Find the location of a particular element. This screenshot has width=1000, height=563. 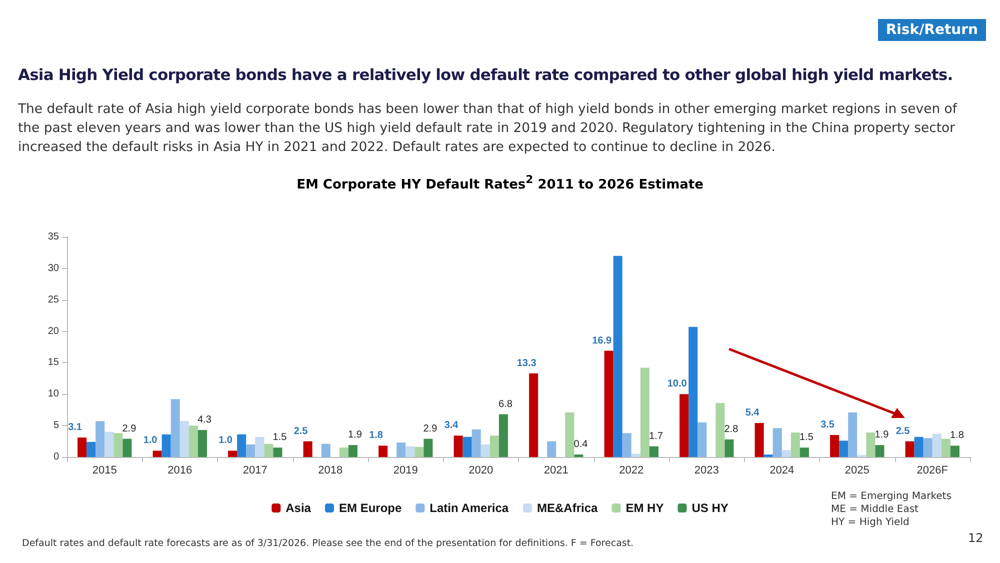

text: EM Corporate HY Default Rates$^{2}$ 2011 to 2026 Estimate is located at coordinates (500, 182).